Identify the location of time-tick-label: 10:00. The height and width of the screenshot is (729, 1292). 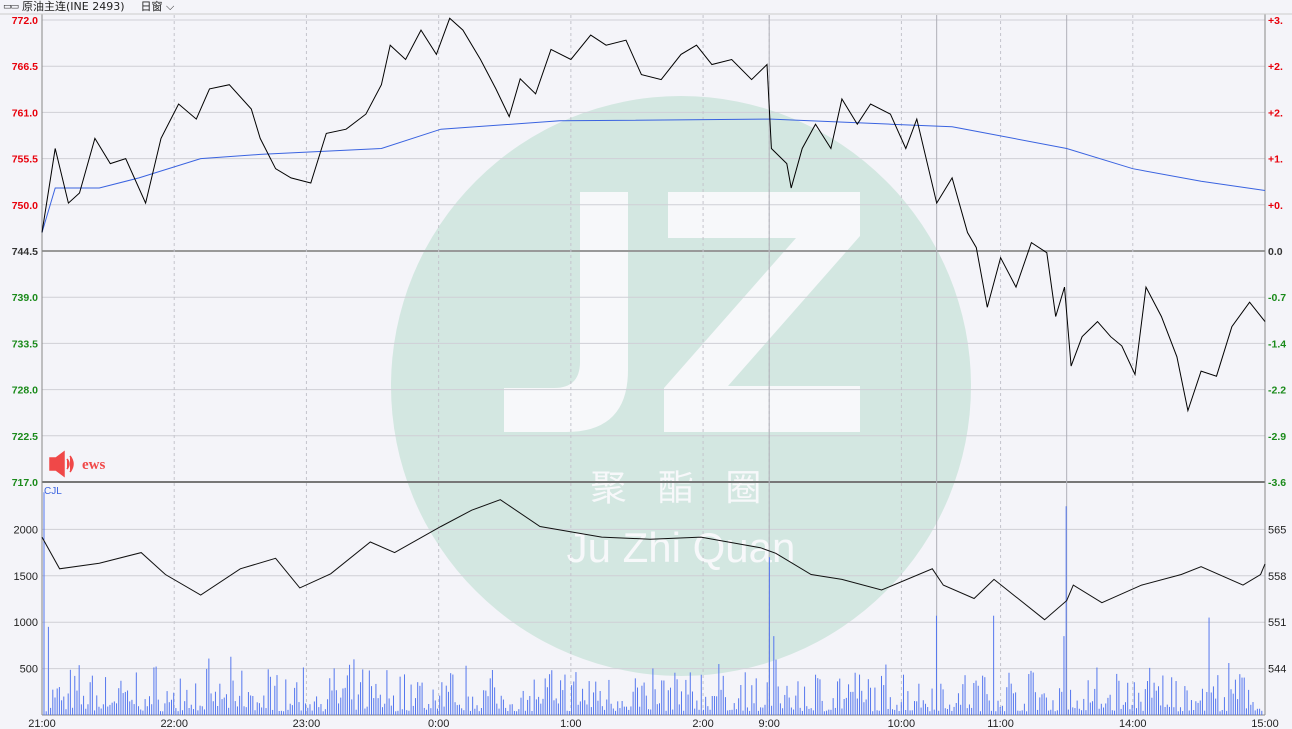
(902, 723).